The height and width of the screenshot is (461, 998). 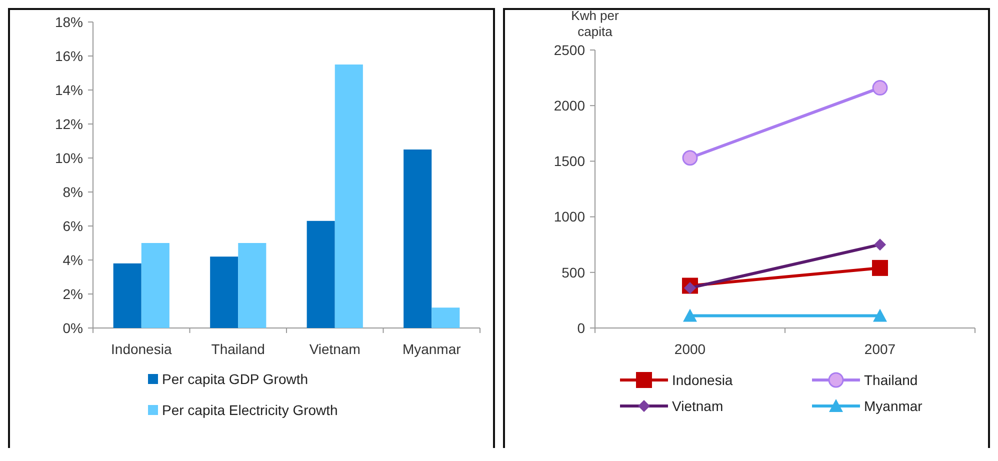 I want to click on legend-label: Indonesia, so click(x=702, y=380).